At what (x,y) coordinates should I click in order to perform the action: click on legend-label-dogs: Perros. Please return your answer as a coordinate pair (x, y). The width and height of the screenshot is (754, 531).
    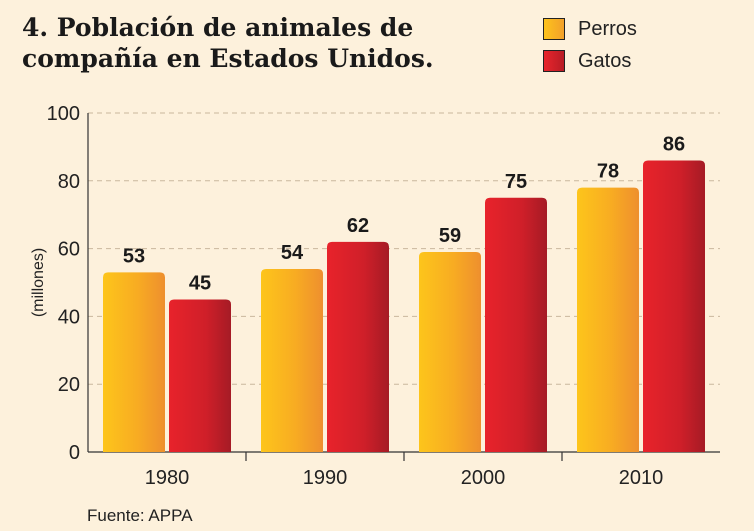
    Looking at the image, I should click on (607, 28).